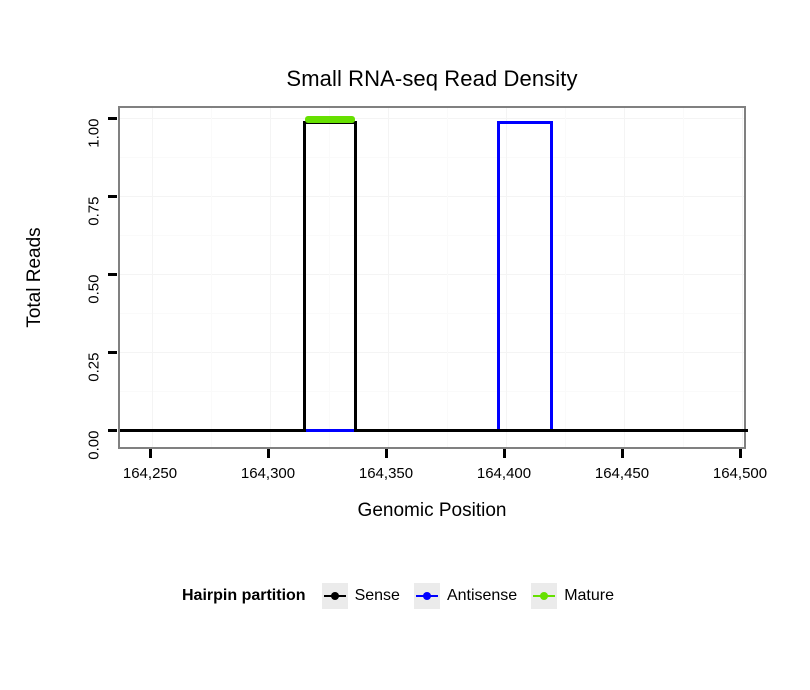 This screenshot has height=690, width=810. I want to click on gridline-y-1.00, so click(432, 118).